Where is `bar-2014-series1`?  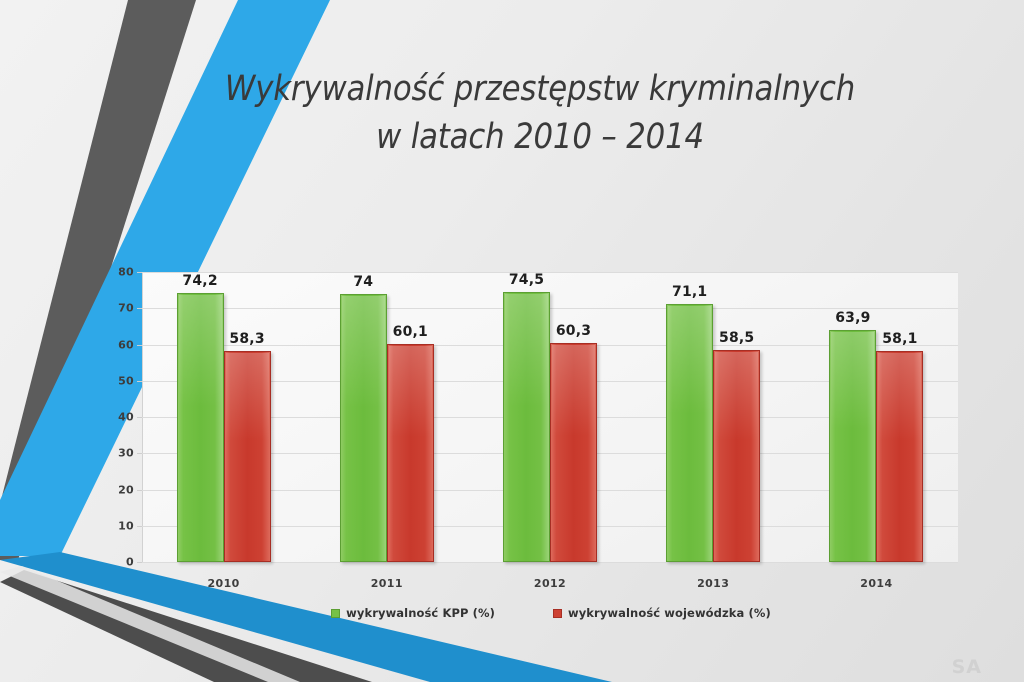 bar-2014-series1 is located at coordinates (853, 446).